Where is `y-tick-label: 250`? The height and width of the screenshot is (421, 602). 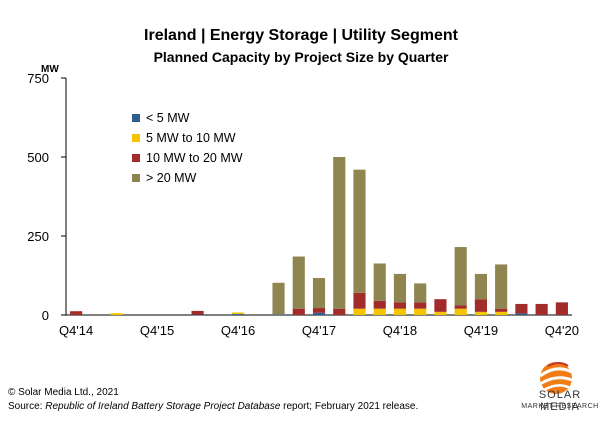 y-tick-label: 250 is located at coordinates (38, 236).